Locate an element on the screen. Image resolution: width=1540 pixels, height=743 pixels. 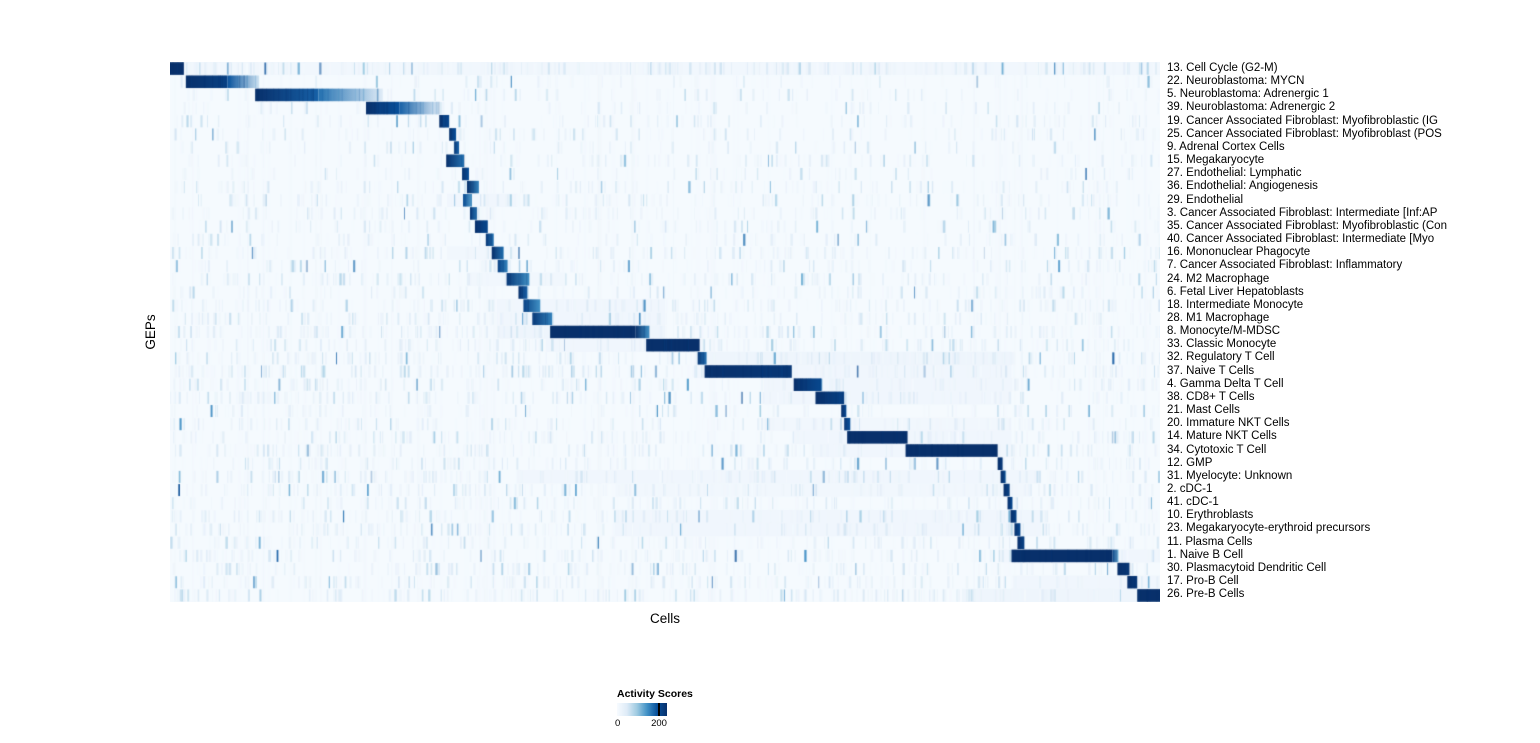
row-label: 2. cDC-1 is located at coordinates (1190, 489).